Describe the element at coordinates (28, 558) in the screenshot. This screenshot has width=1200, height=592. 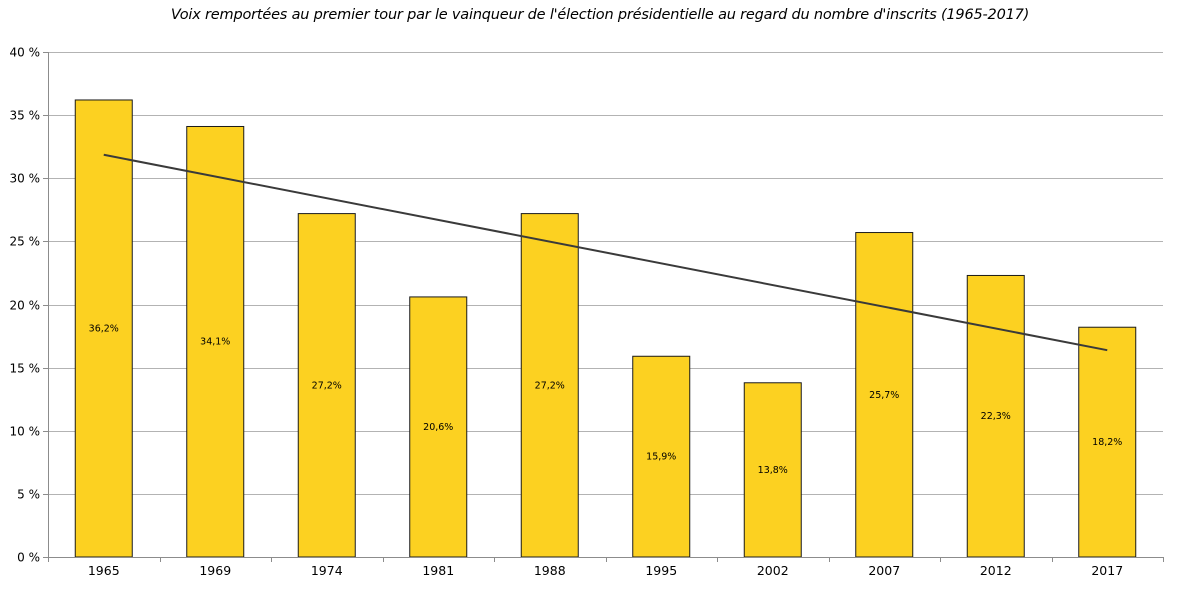
I see `y-tick-label: 0 %` at that location.